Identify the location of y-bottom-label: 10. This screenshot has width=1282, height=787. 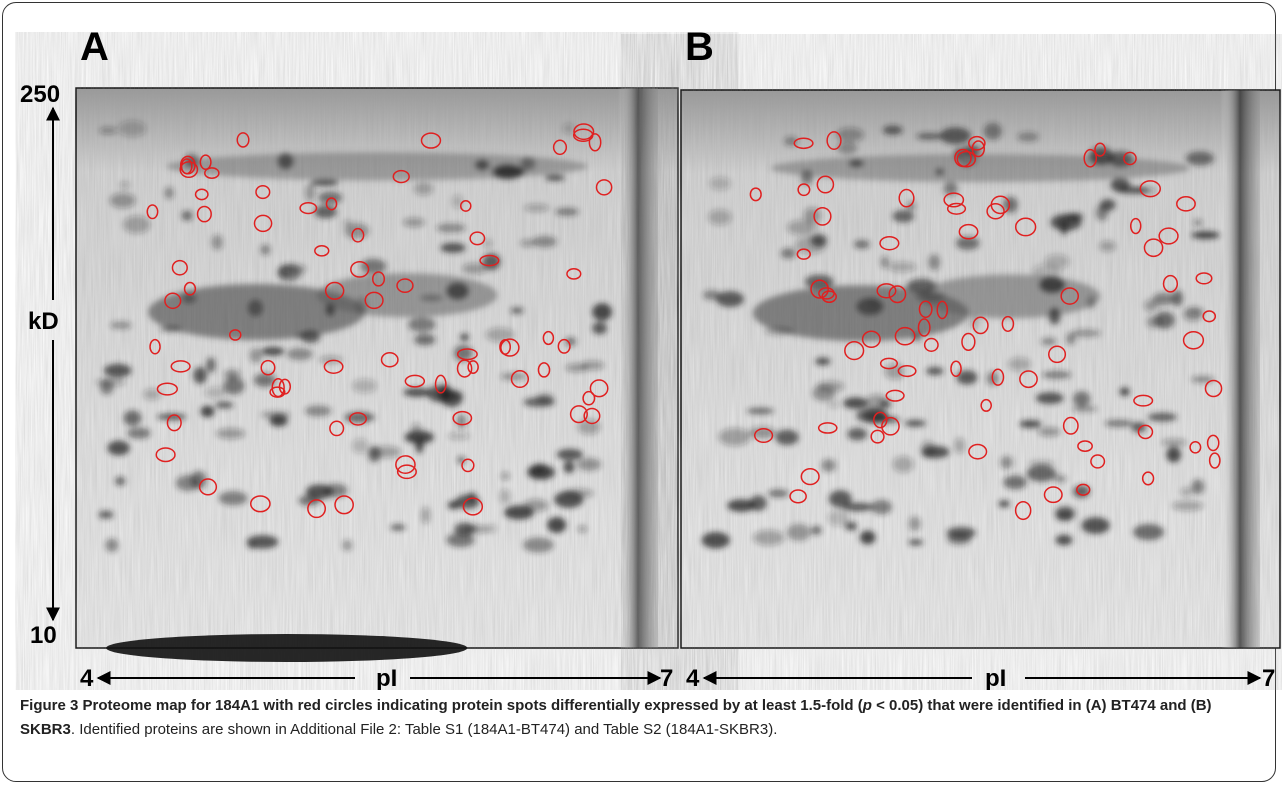
(43, 635).